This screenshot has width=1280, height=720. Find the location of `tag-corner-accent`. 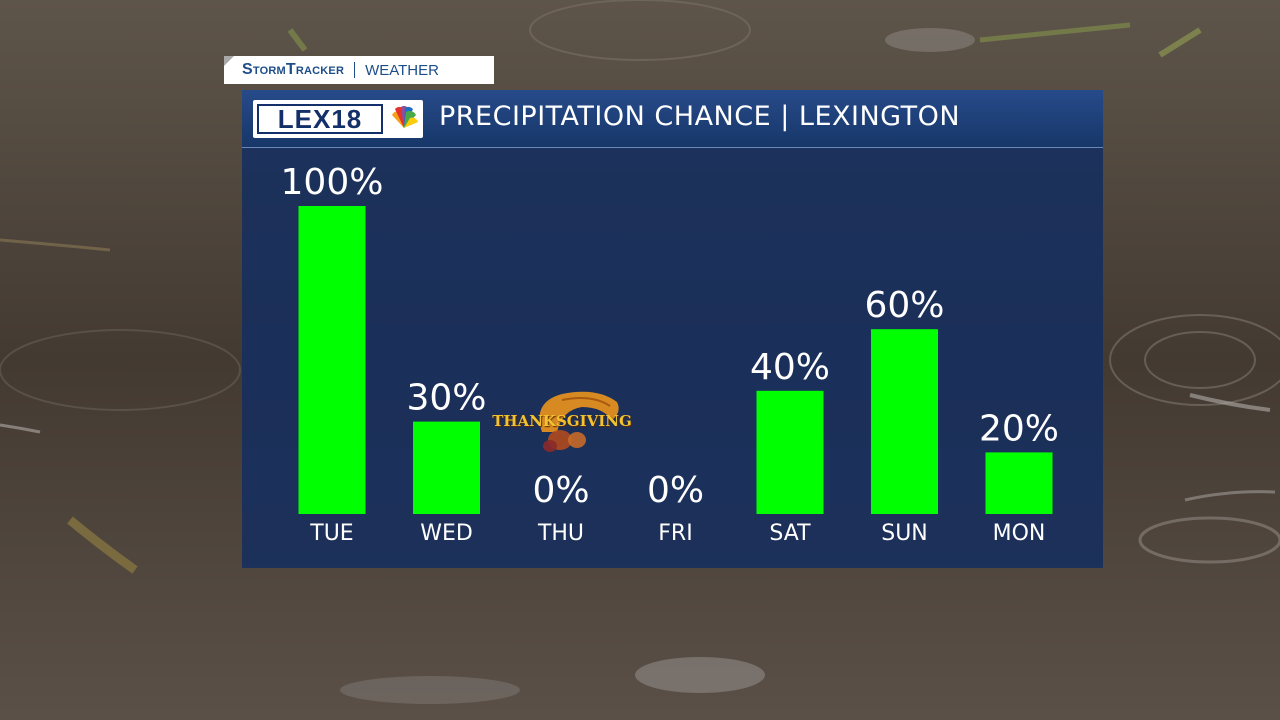

tag-corner-accent is located at coordinates (229, 61).